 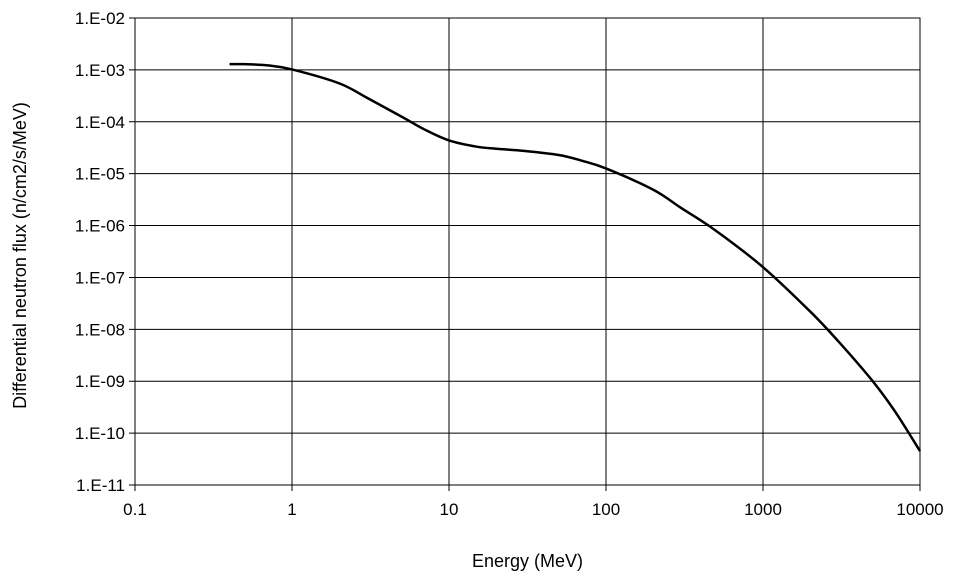 What do you see at coordinates (291, 509) in the screenshot?
I see `x-tick-label: 1` at bounding box center [291, 509].